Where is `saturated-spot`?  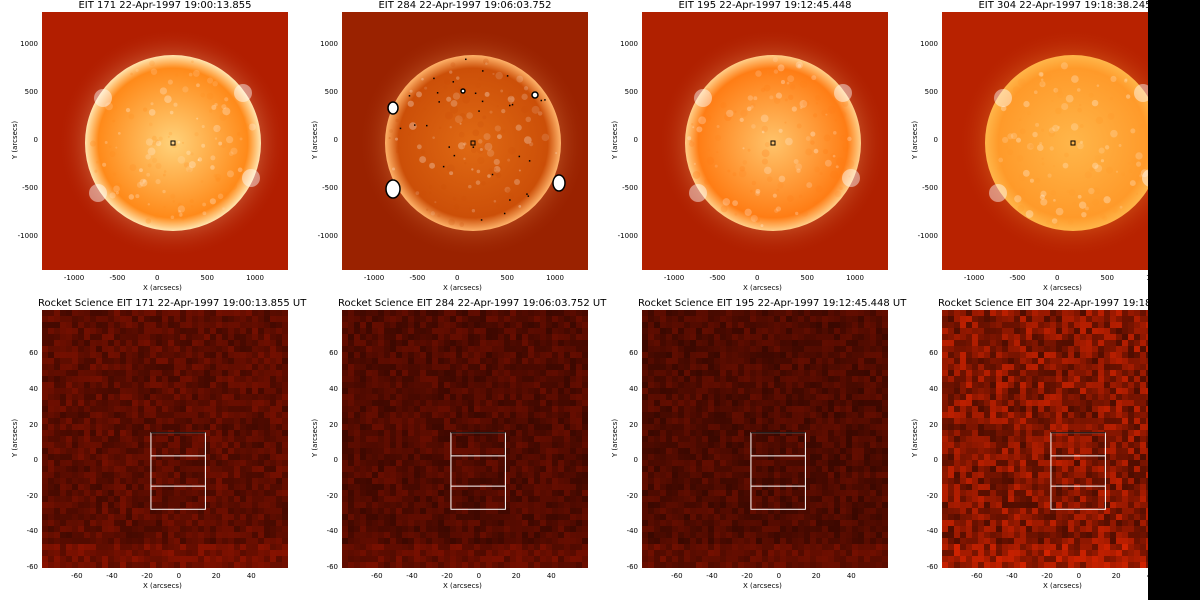 saturated-spot is located at coordinates (463, 91).